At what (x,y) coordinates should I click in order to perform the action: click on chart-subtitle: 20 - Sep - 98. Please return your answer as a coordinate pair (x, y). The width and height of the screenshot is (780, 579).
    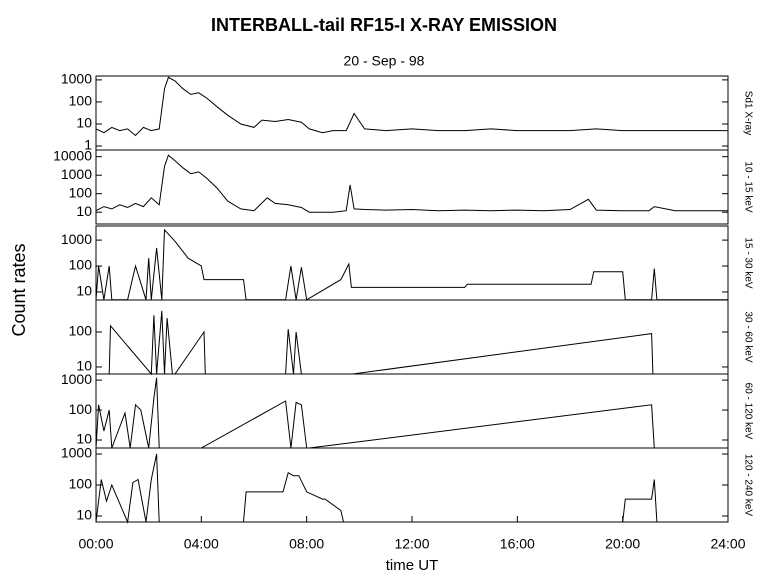
    Looking at the image, I should click on (384, 61).